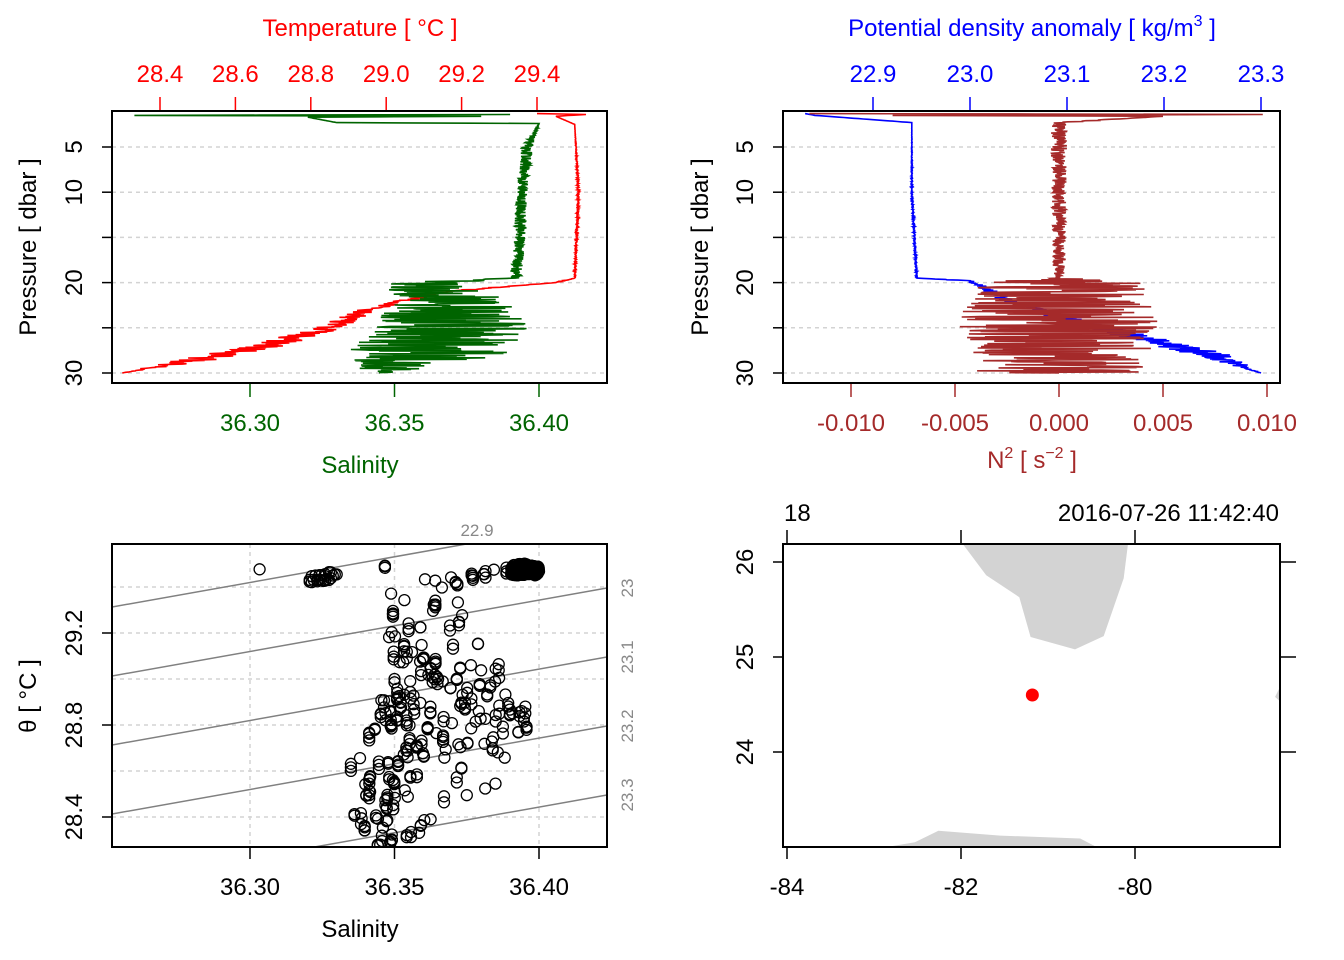  Describe the element at coordinates (1067, 74) in the screenshot. I see `top-tick-label: 23.1` at that location.